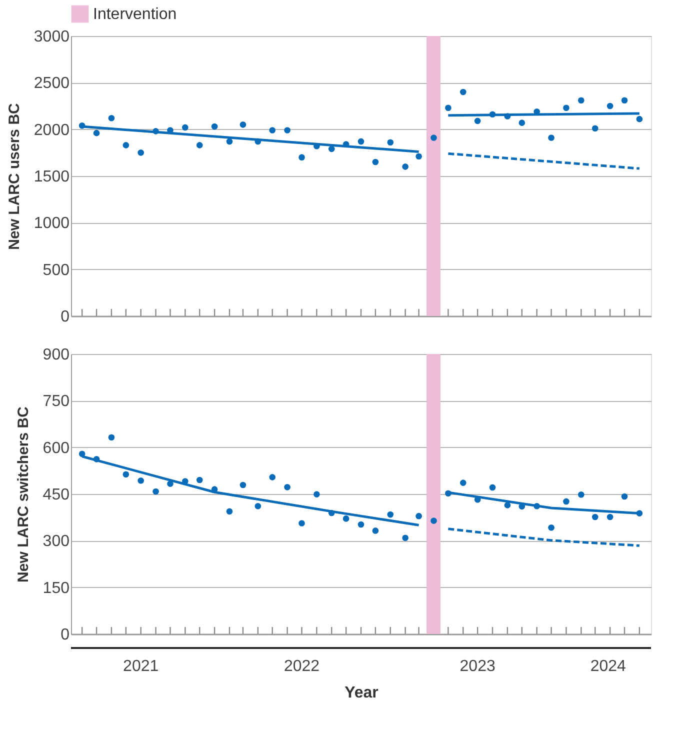 The image size is (680, 754). What do you see at coordinates (52, 177) in the screenshot?
I see `y-tick-label: 1500` at bounding box center [52, 177].